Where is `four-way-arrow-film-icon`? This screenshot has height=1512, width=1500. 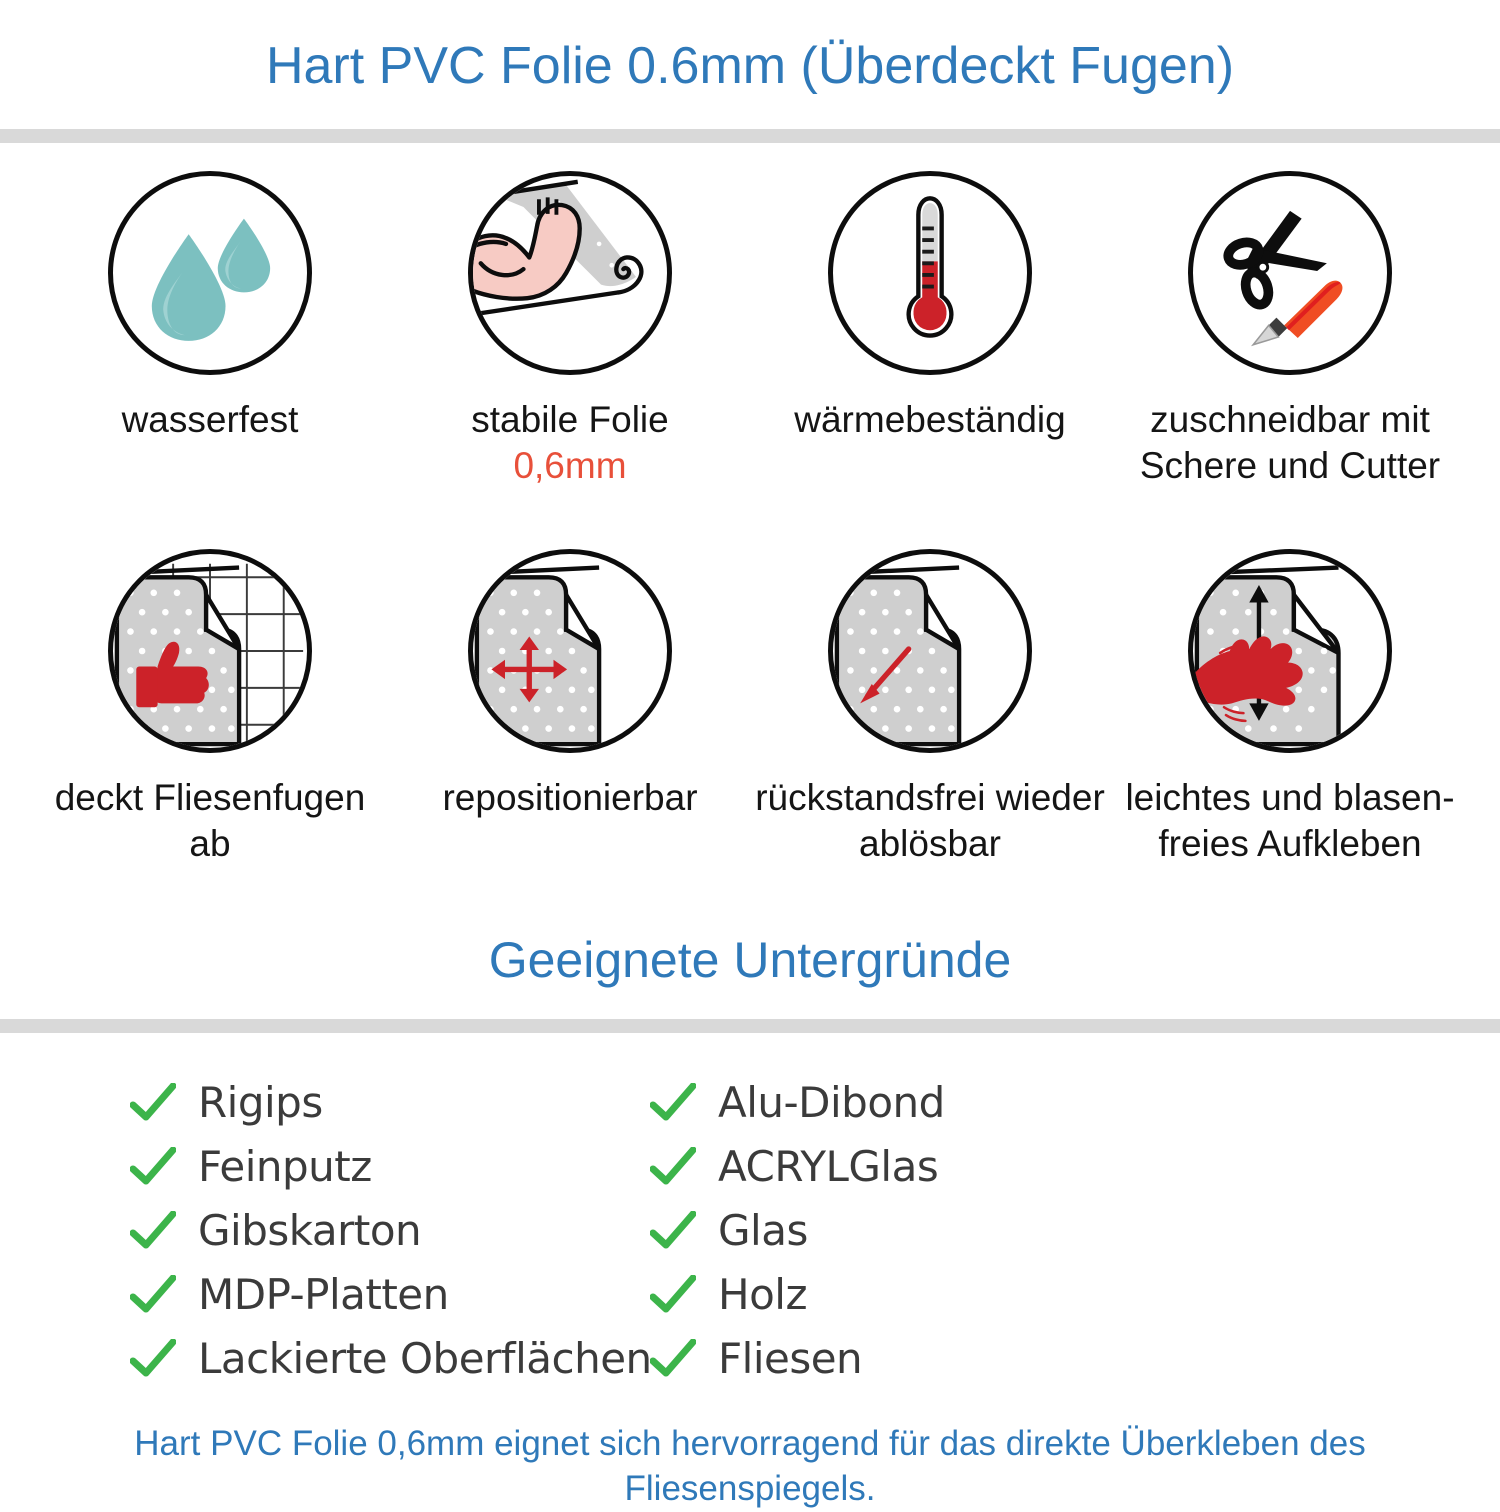 four-way-arrow-film-icon is located at coordinates (570, 650).